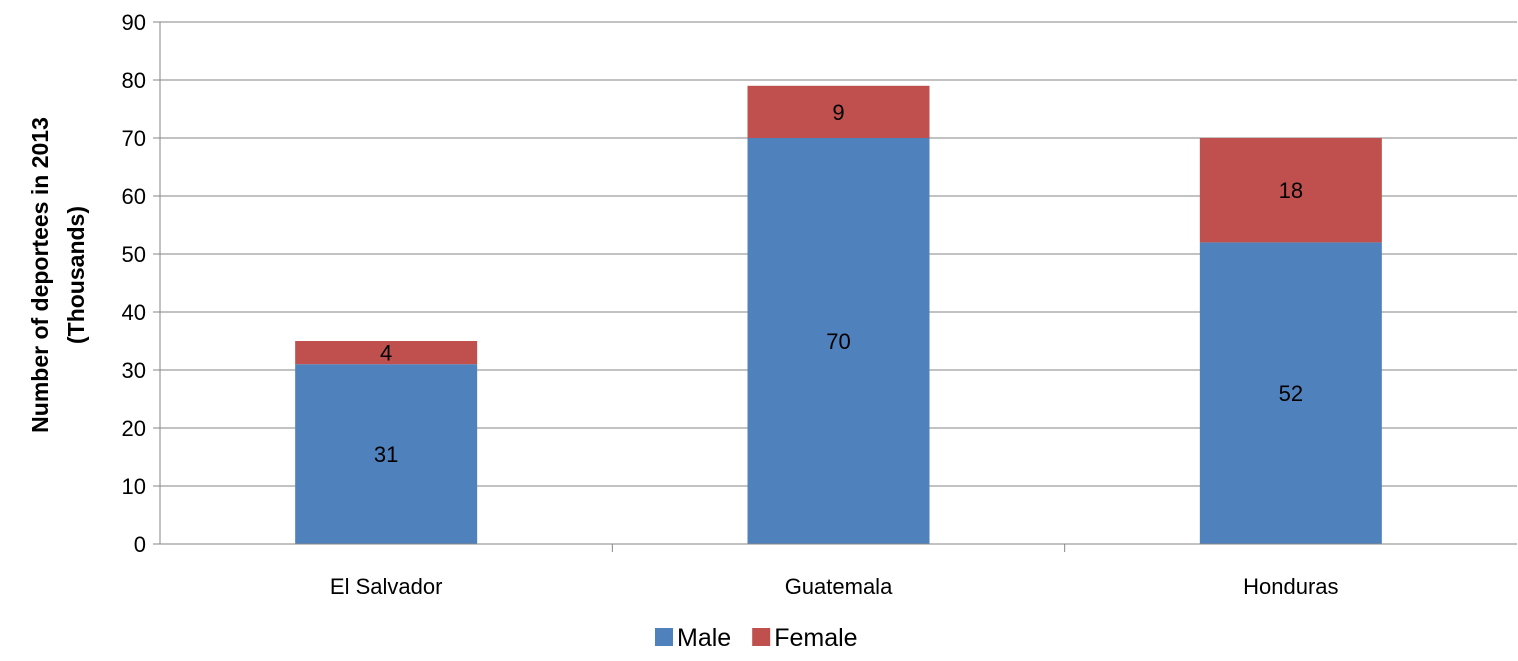 This screenshot has height=661, width=1518. Describe the element at coordinates (134, 80) in the screenshot. I see `y-tick-label: 80` at that location.